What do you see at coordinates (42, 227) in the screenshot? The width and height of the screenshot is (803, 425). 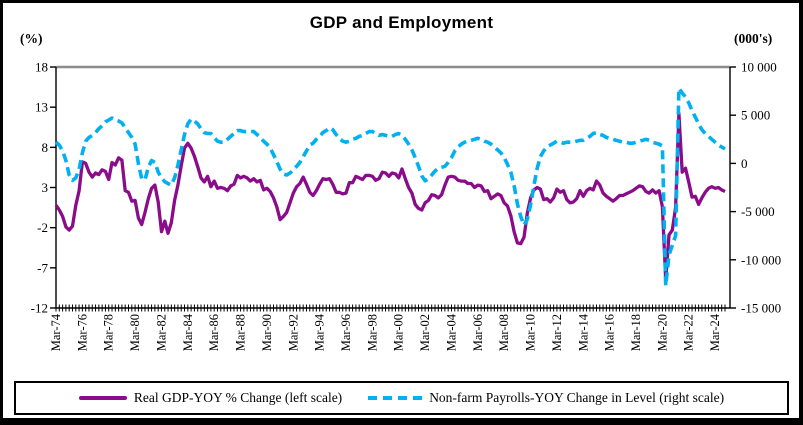 I see `left-axis-tick-label: -2` at bounding box center [42, 227].